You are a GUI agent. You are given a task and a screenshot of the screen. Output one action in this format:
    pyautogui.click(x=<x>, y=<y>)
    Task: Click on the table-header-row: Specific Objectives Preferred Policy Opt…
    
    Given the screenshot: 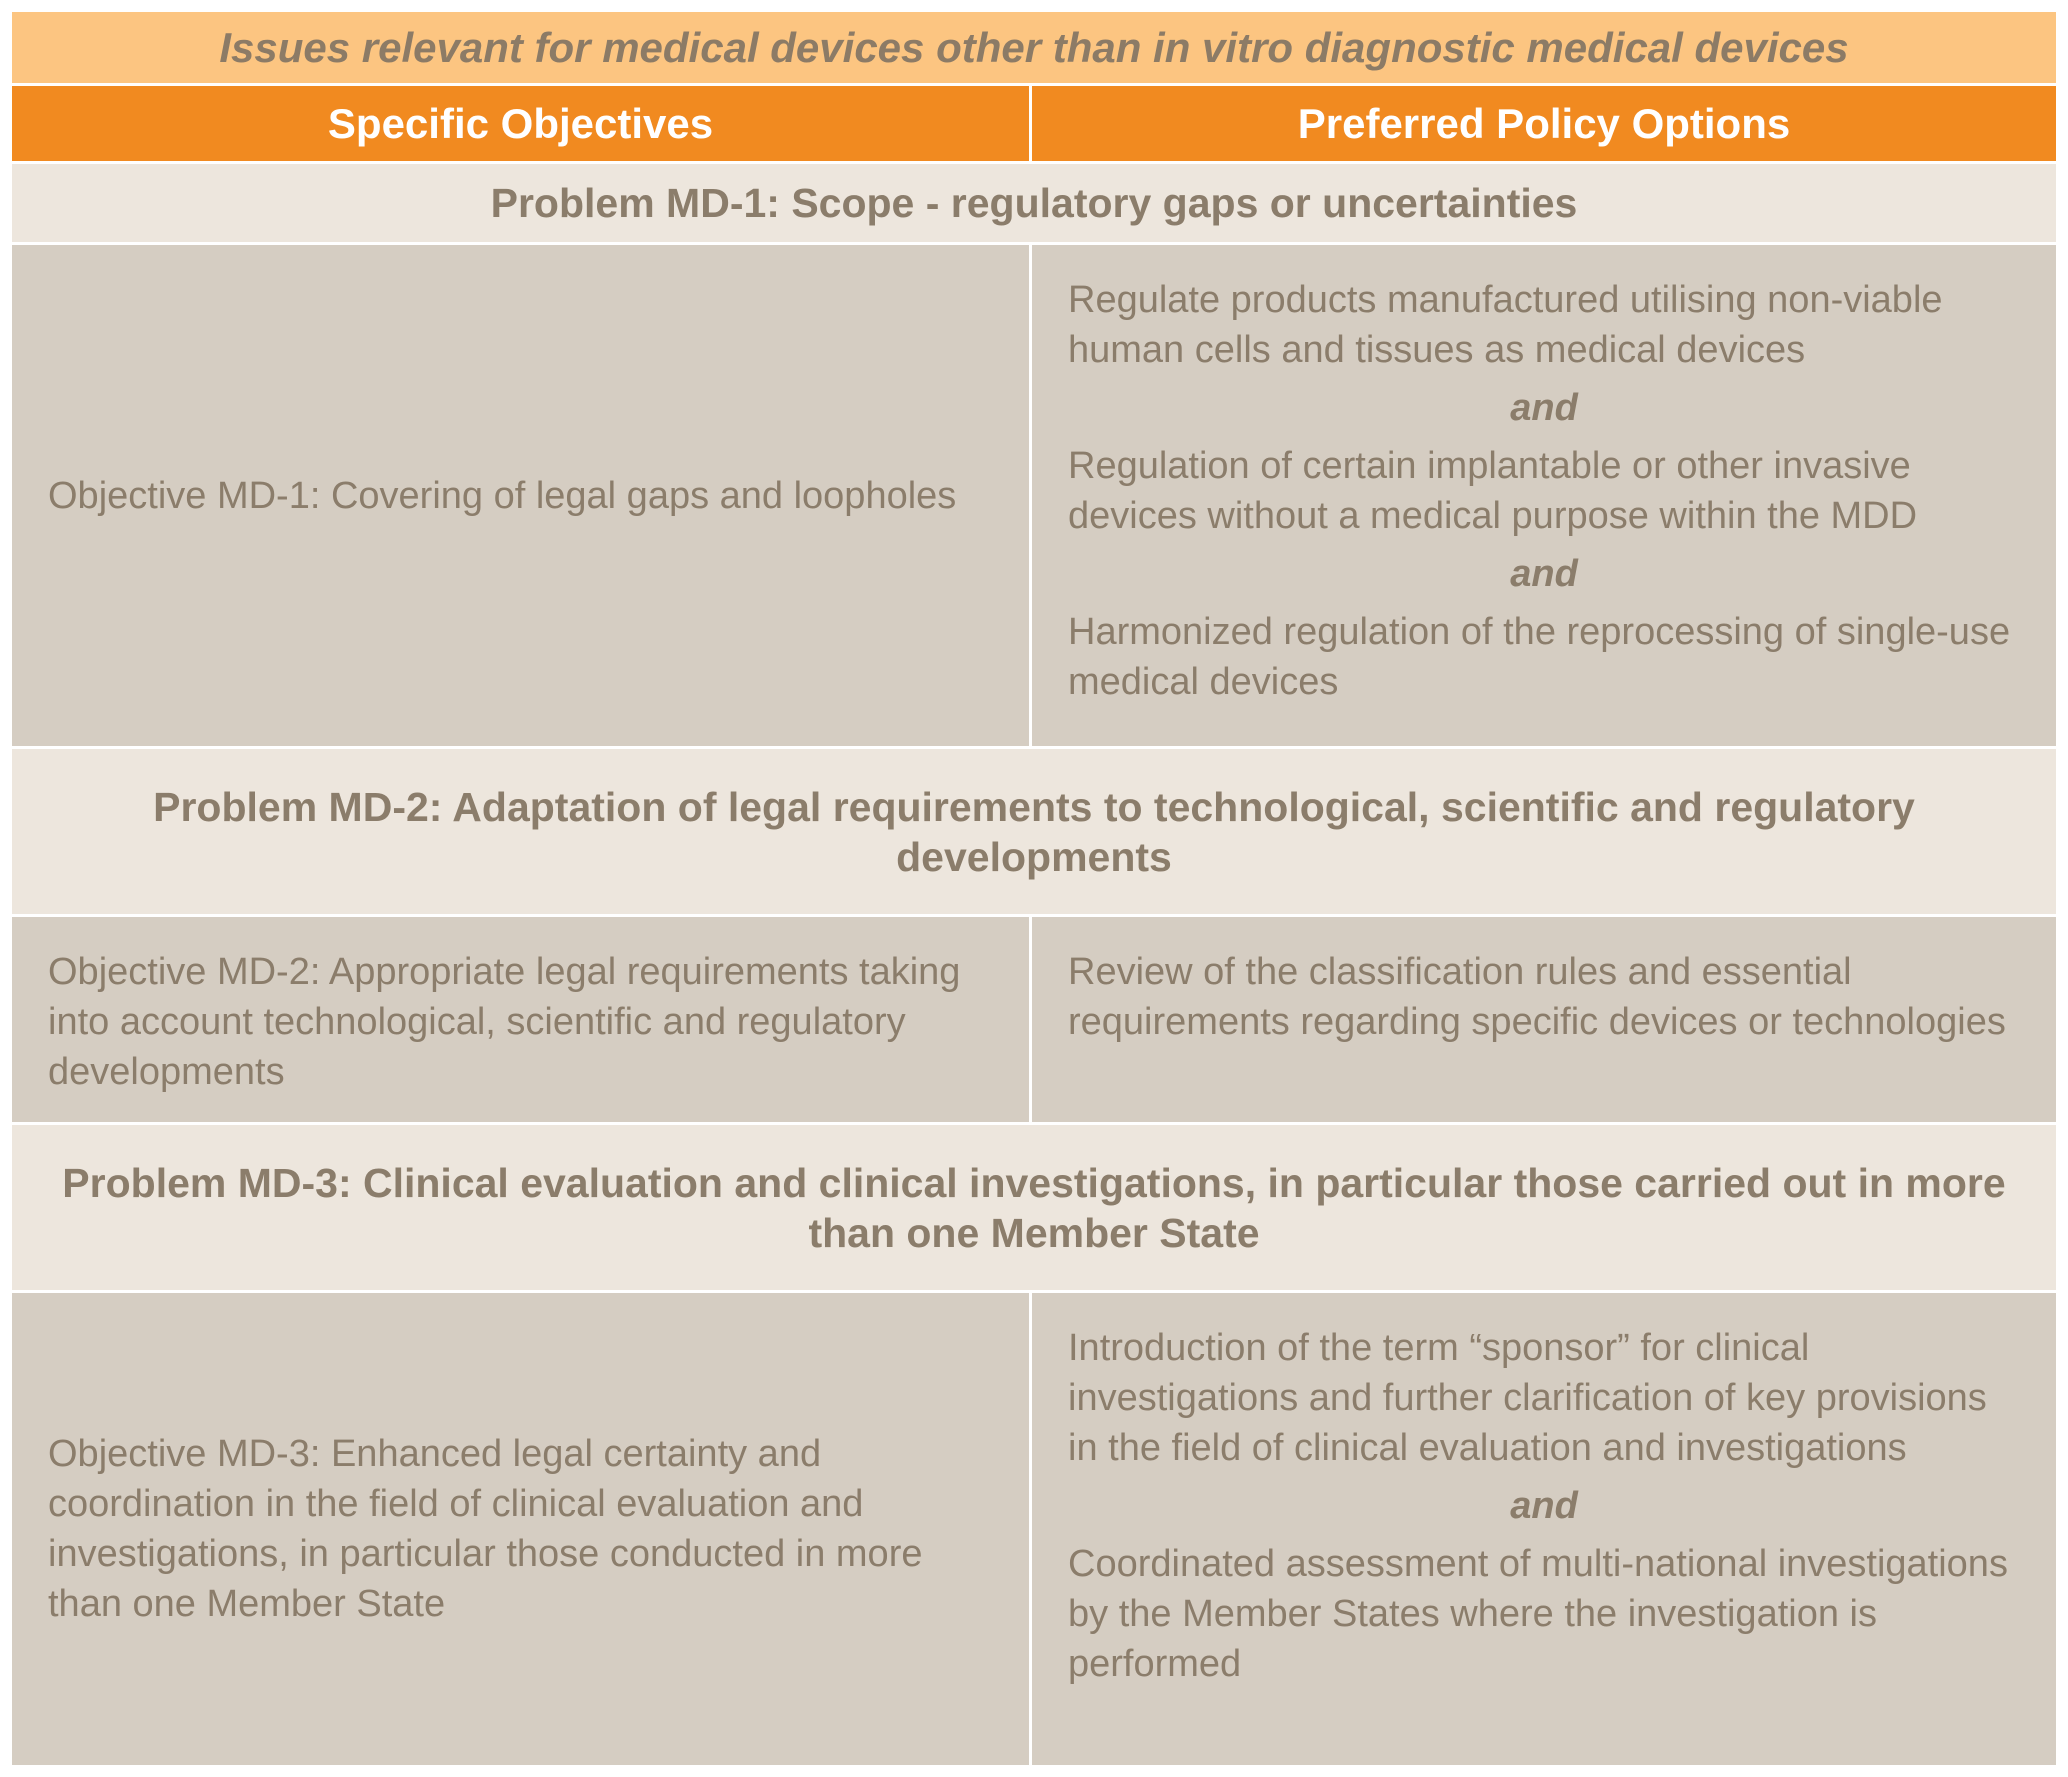 What is the action you would take?
    pyautogui.click(x=1034, y=125)
    